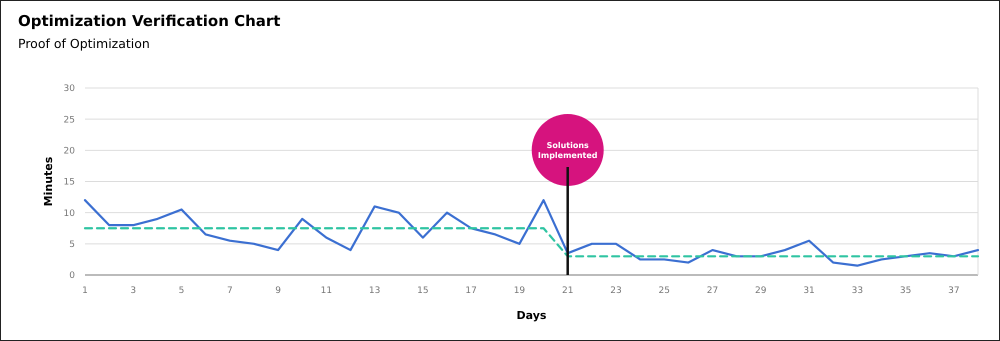 The image size is (1000, 341). I want to click on x-tick-label: 15, so click(423, 291).